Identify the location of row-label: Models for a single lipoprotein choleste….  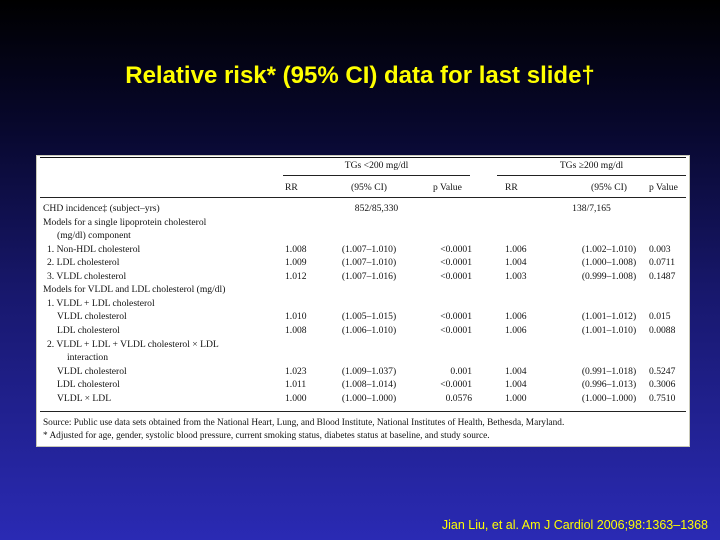
(125, 222).